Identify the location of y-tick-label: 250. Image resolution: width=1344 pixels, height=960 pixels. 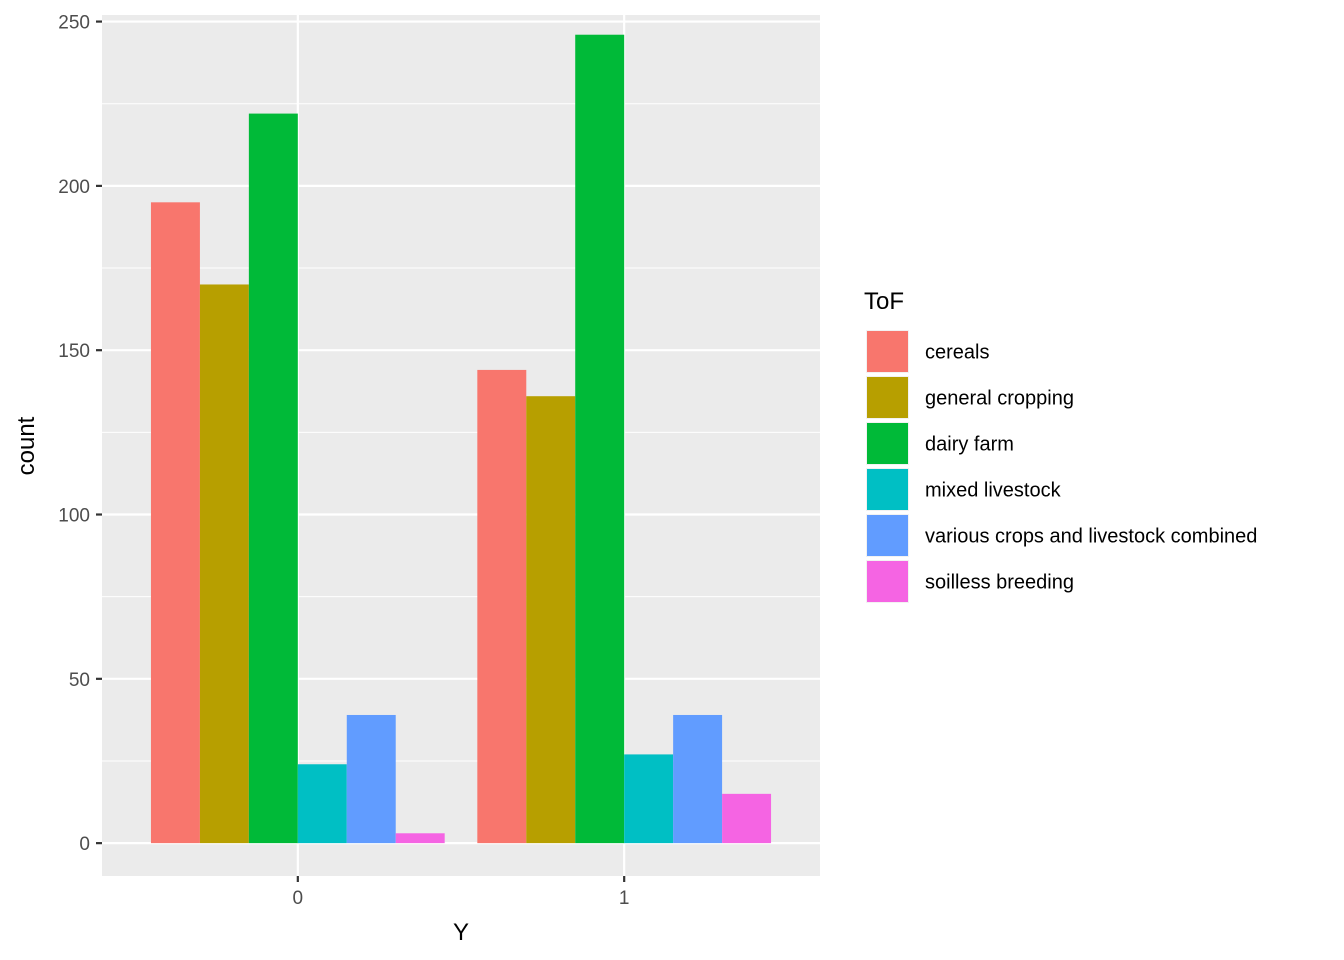
(74, 23).